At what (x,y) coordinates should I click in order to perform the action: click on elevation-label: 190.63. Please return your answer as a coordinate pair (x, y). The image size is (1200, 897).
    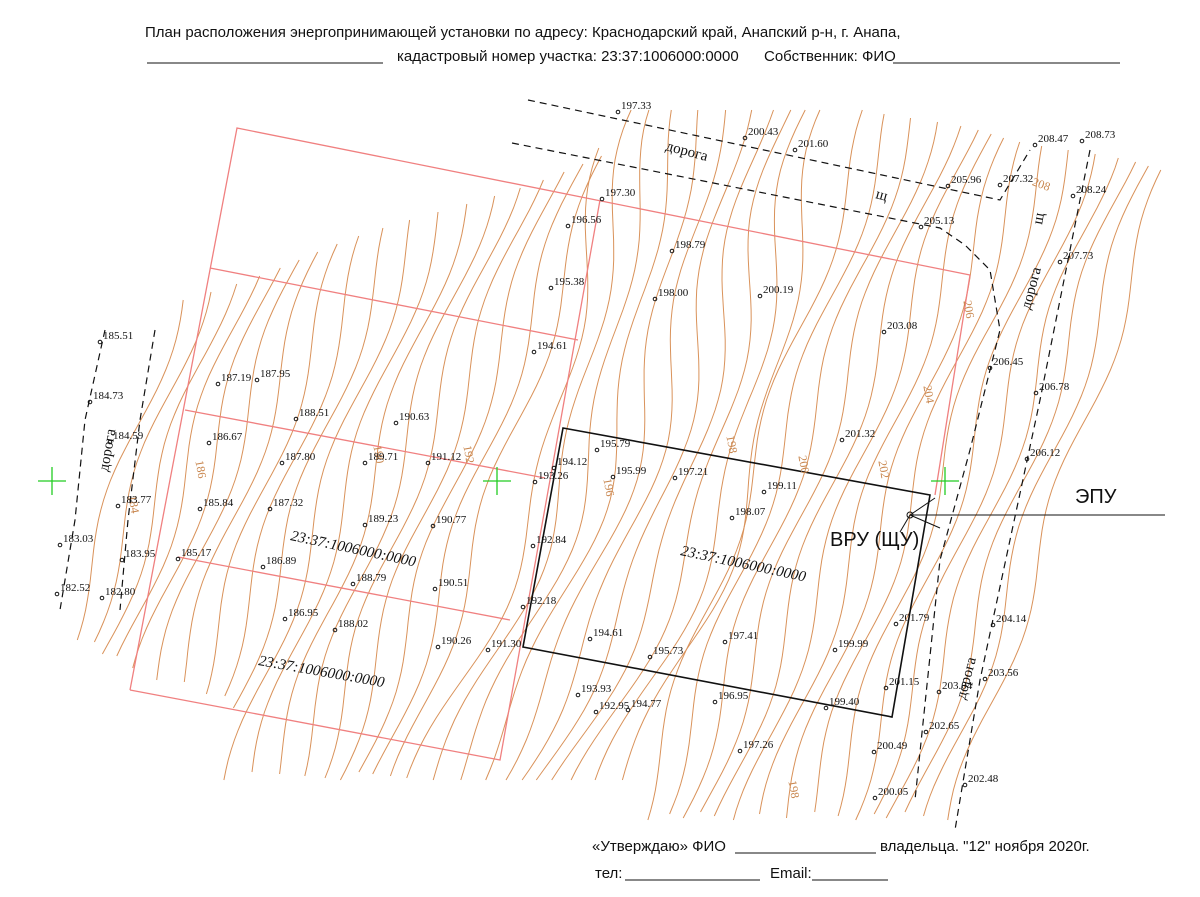
    Looking at the image, I should click on (414, 417).